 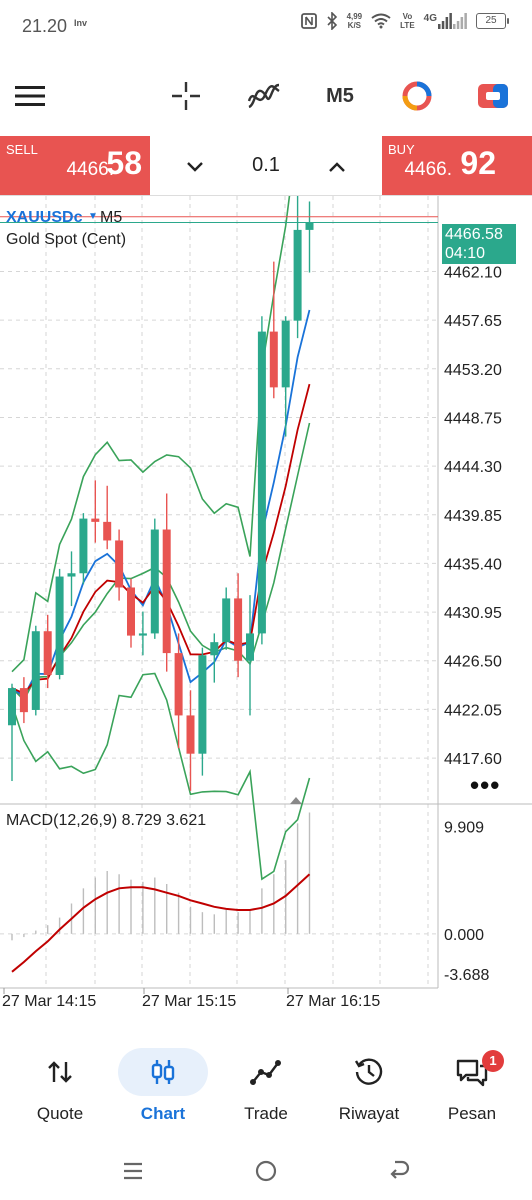 I want to click on nav-messages: 1 Pesan, so click(x=472, y=1083).